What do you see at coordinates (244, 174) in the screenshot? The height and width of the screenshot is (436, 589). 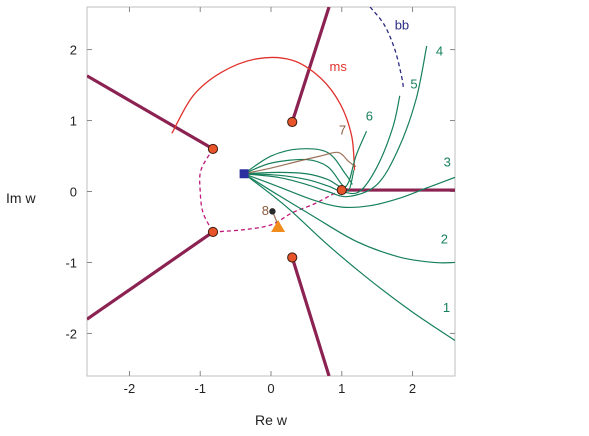 I see `source-square-marker` at bounding box center [244, 174].